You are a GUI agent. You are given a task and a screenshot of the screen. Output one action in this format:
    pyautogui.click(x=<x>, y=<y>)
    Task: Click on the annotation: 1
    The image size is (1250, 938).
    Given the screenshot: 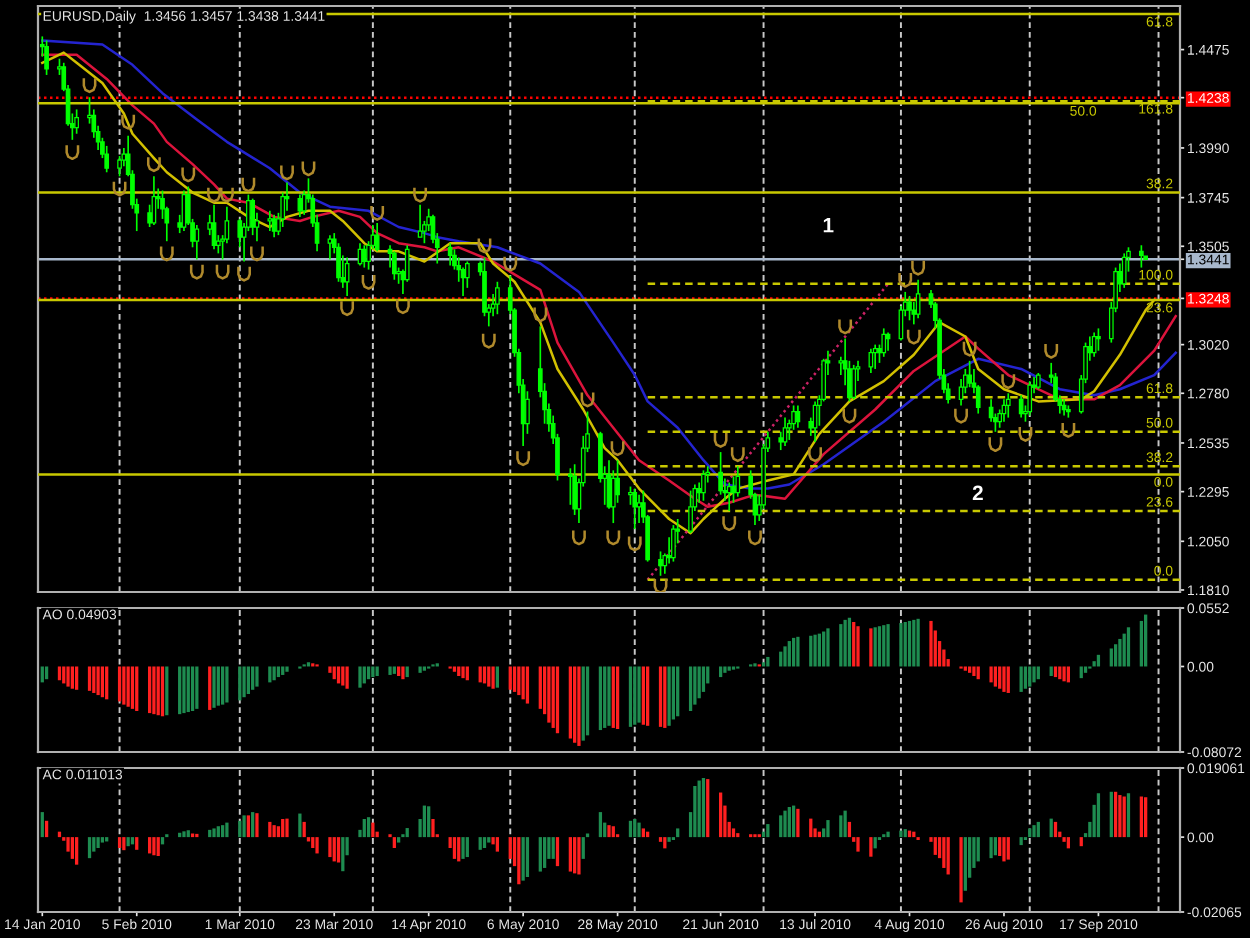 What is the action you would take?
    pyautogui.click(x=828, y=225)
    